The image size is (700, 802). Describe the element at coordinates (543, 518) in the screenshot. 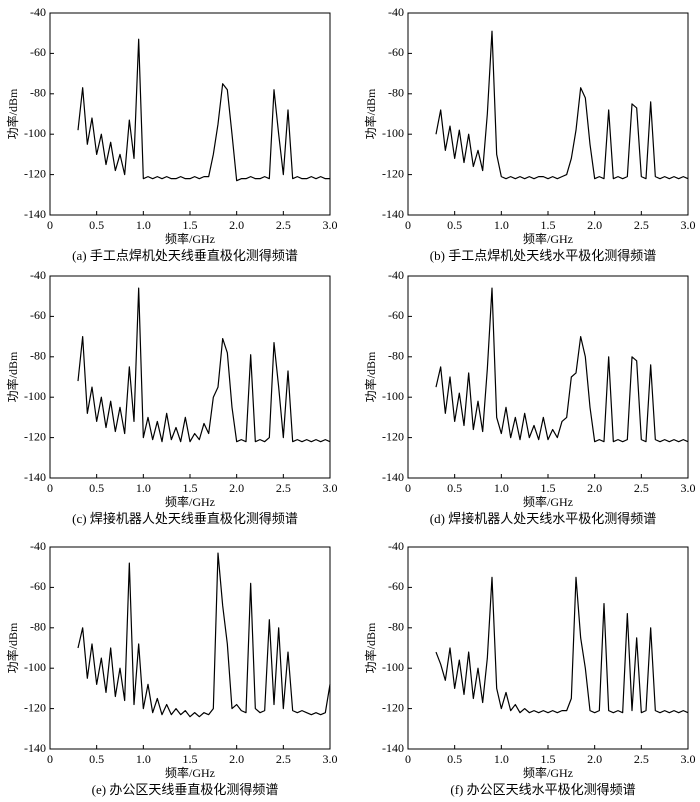

I see `caption: (d) 焊接机器人处天线水平极化测得频谱` at that location.